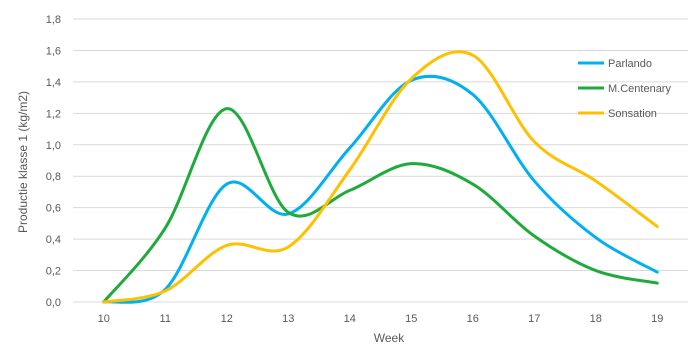  What do you see at coordinates (53, 114) in the screenshot?
I see `y-tick-label: 1,2` at bounding box center [53, 114].